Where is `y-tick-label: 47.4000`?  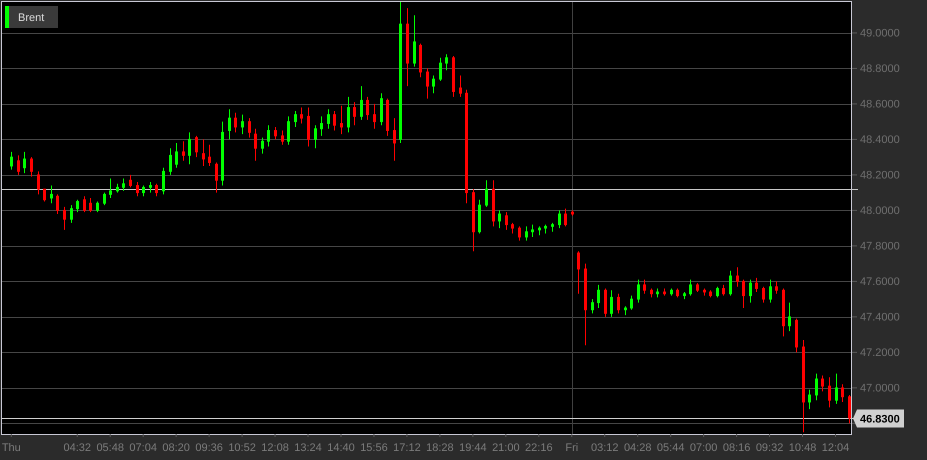
y-tick-label: 47.4000 is located at coordinates (880, 317).